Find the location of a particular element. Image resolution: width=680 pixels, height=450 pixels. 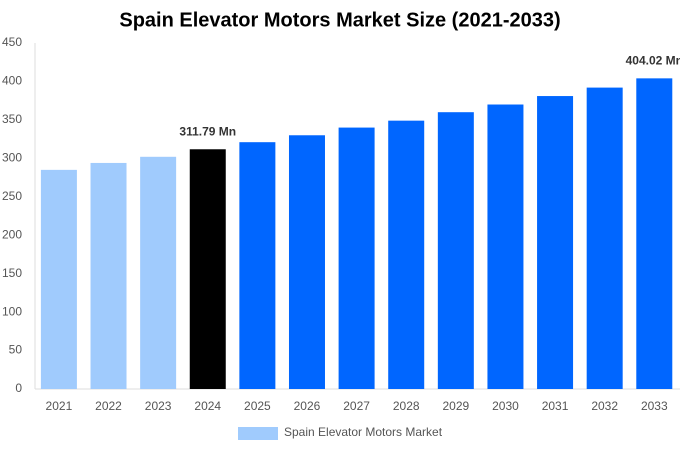

x-tick-label: 2024 is located at coordinates (207, 406).